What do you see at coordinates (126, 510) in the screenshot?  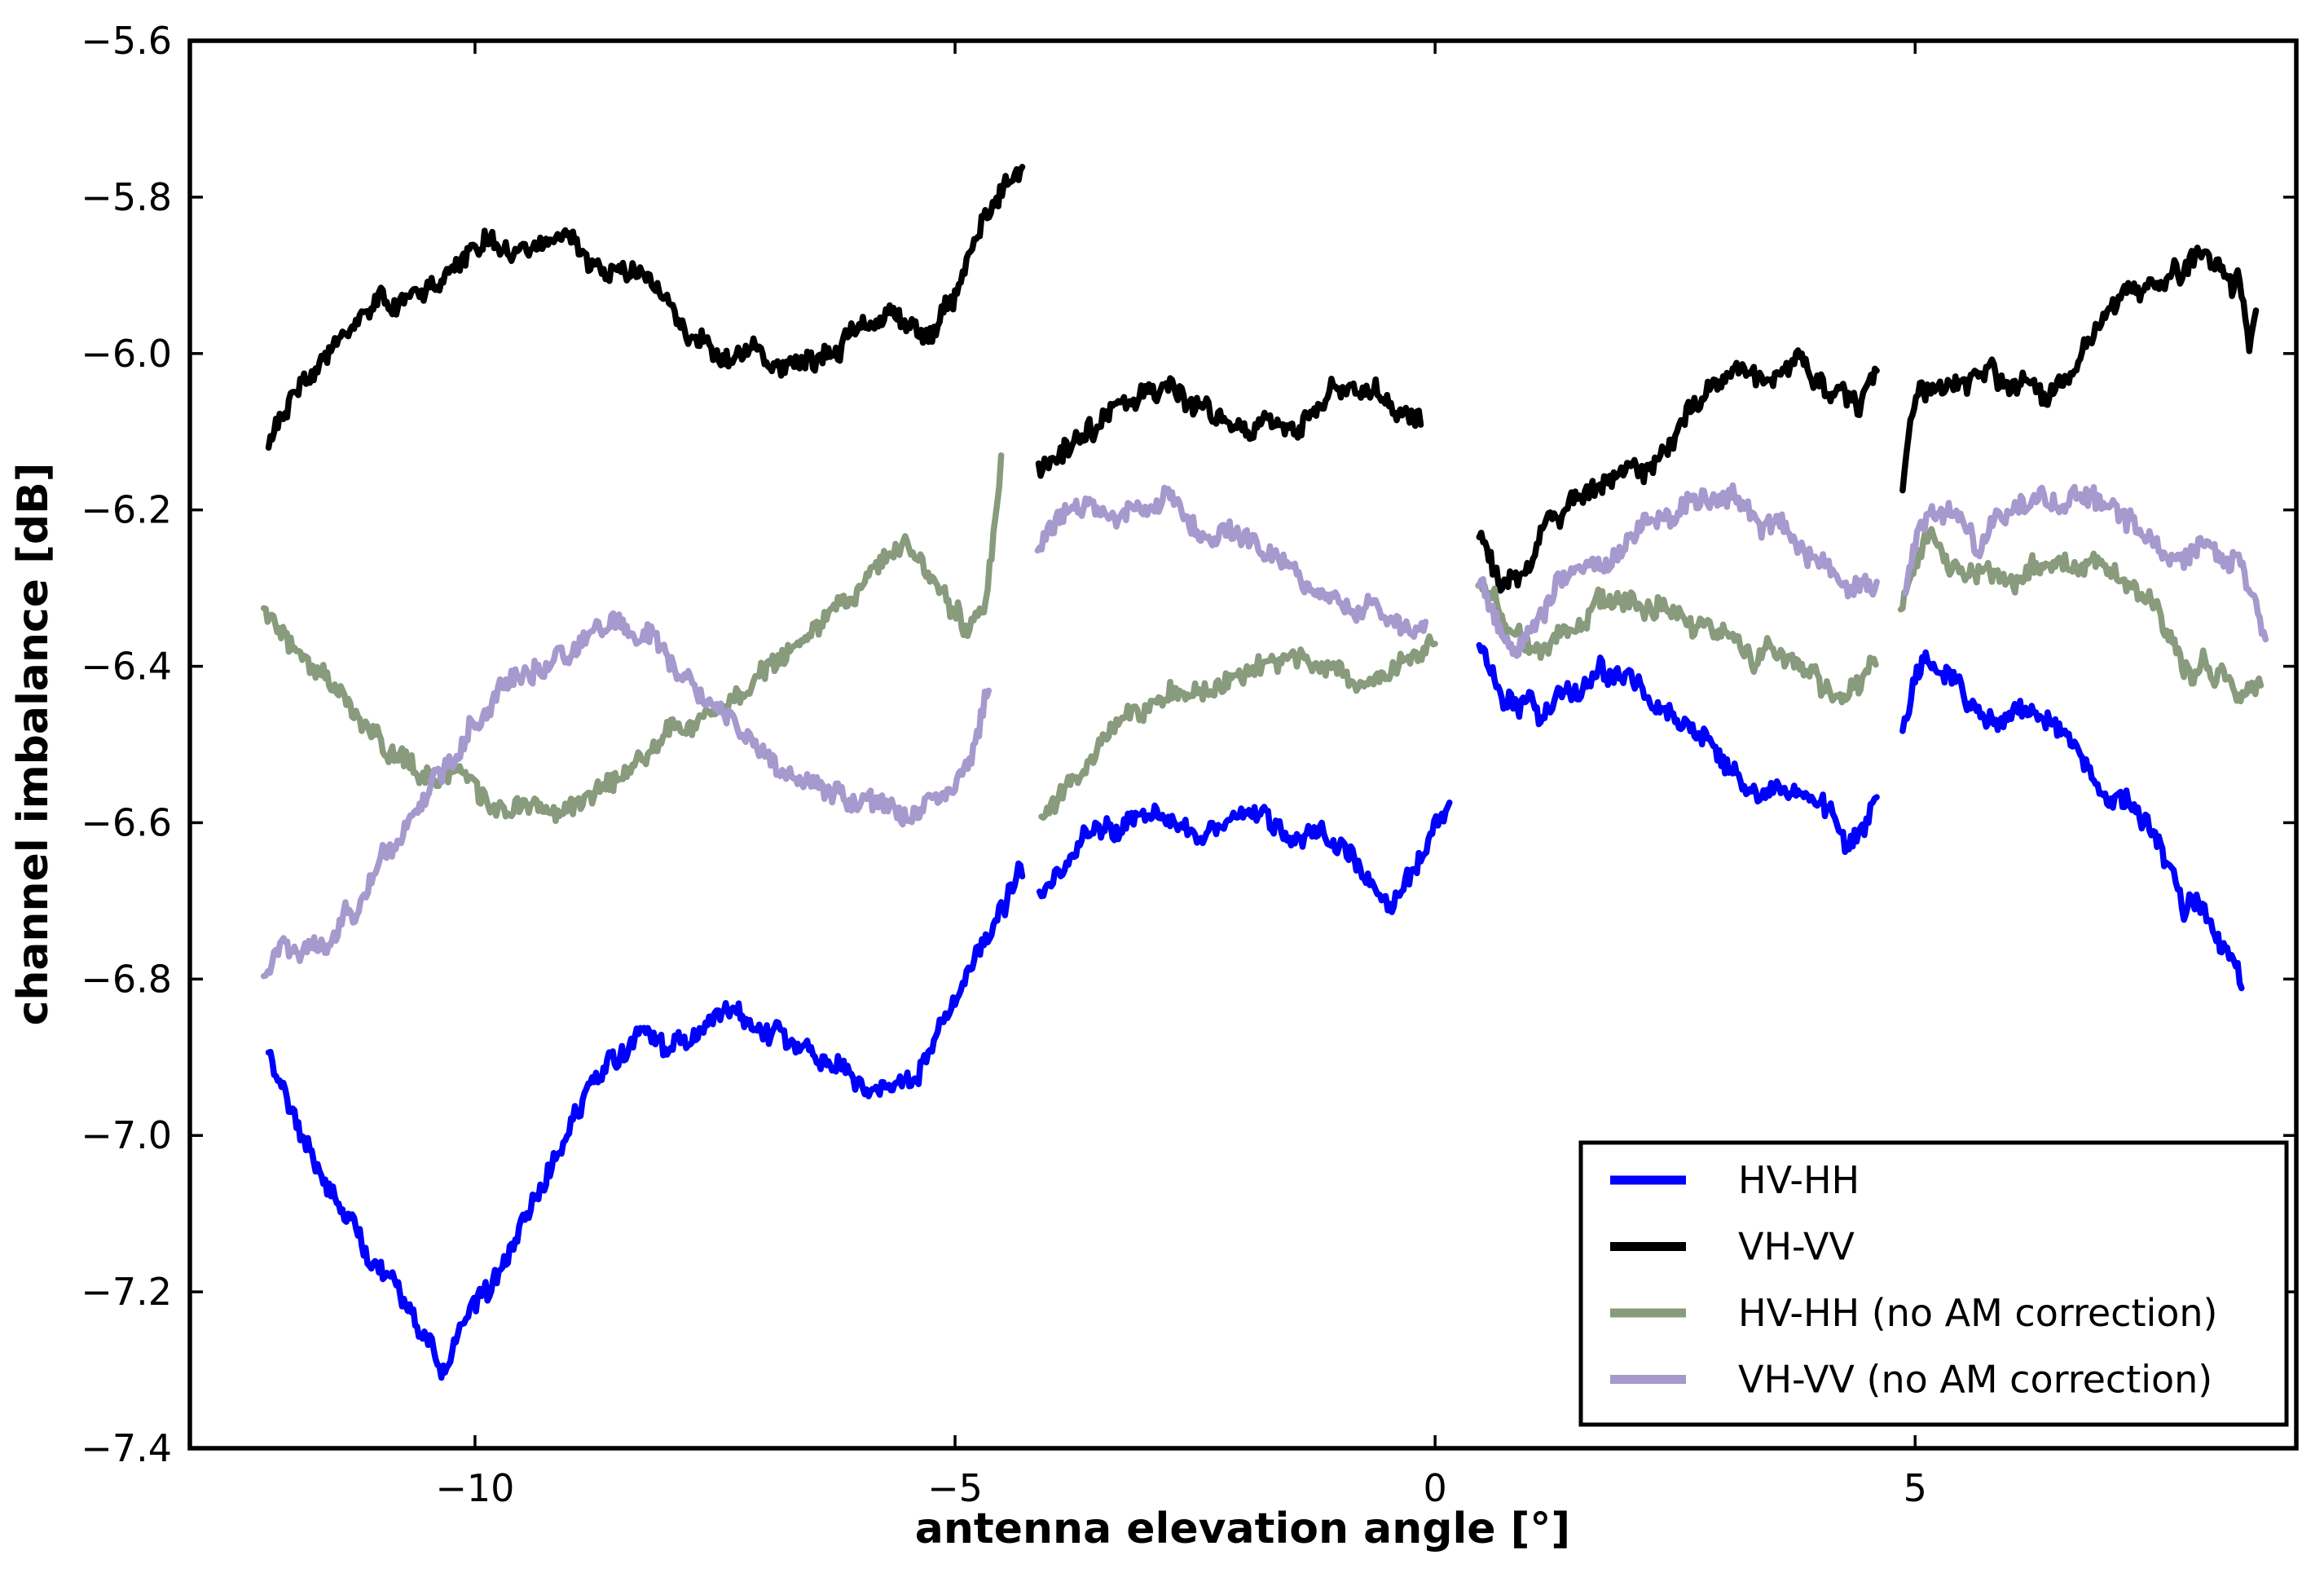 I see `y-tick-label: −6.2` at bounding box center [126, 510].